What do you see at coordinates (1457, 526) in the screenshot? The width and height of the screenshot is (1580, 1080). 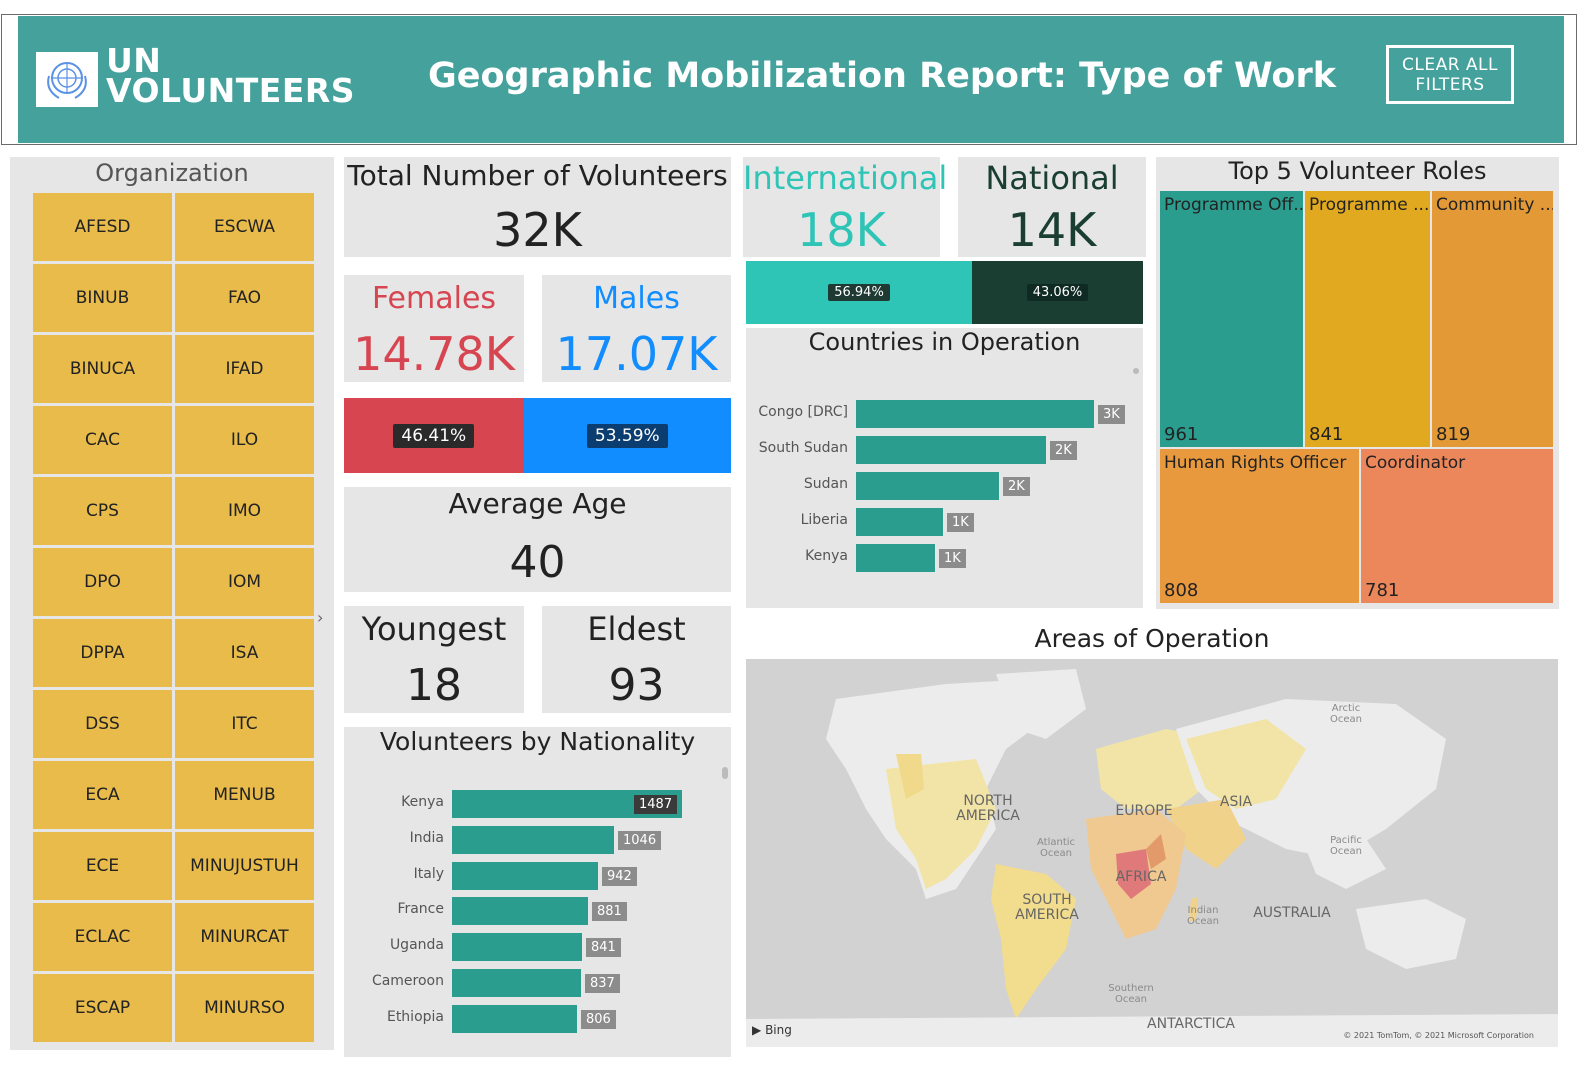 I see `treemap-cell: Coordinator 781` at bounding box center [1457, 526].